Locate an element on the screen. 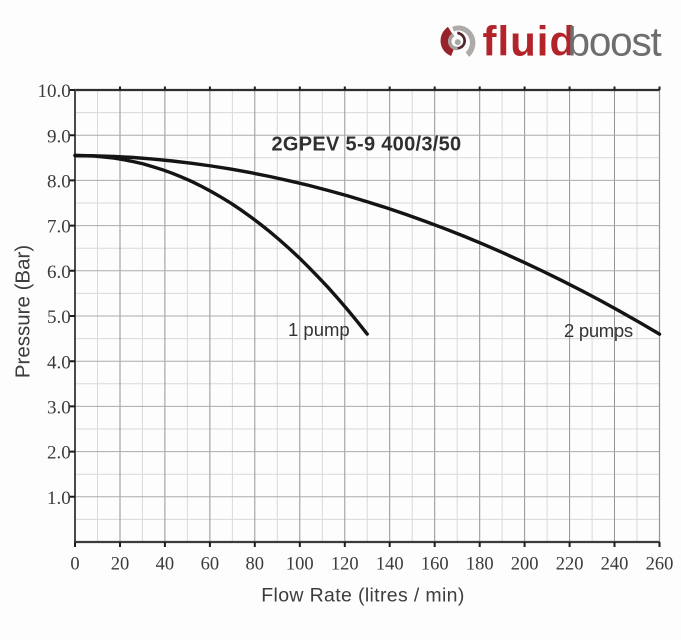 The image size is (681, 640). svg-text: fluid is located at coordinates (530, 41).